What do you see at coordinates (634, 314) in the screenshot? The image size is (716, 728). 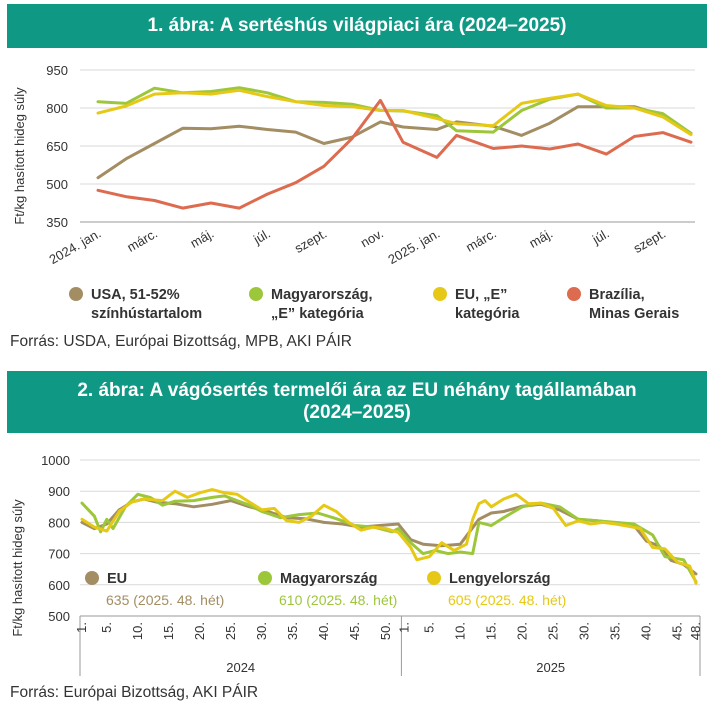 I see `legend-label-br-line2: Minas Gerais` at bounding box center [634, 314].